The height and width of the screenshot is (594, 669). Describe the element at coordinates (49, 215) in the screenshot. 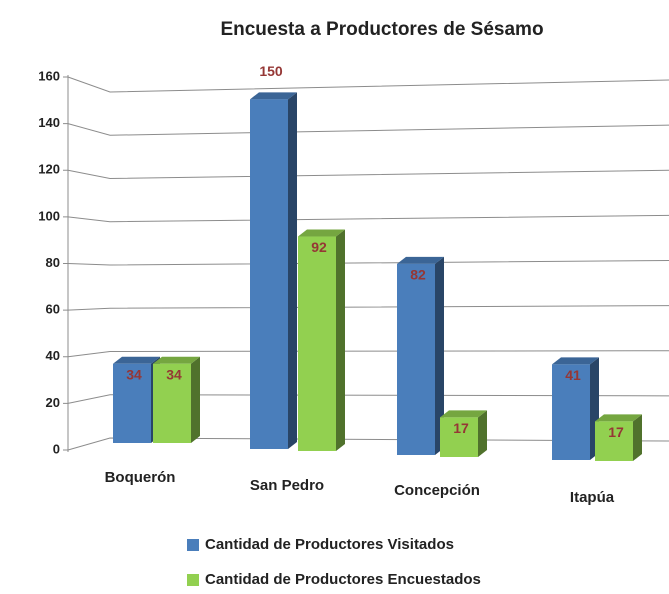

I see `y-tick-label: 100` at that location.